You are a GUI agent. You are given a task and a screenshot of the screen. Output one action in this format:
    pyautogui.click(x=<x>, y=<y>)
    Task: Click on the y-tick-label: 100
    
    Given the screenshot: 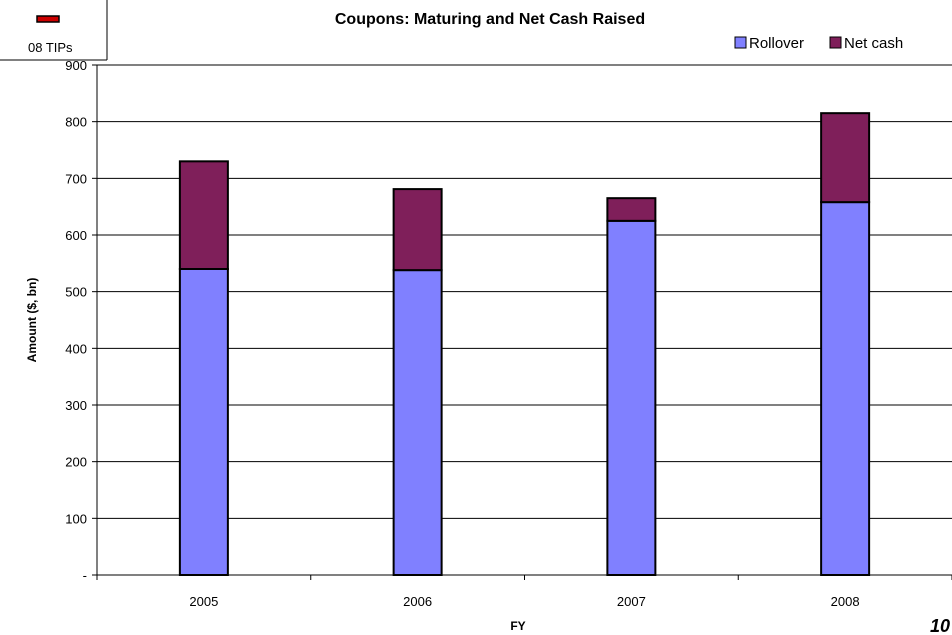 What is the action you would take?
    pyautogui.click(x=76, y=518)
    